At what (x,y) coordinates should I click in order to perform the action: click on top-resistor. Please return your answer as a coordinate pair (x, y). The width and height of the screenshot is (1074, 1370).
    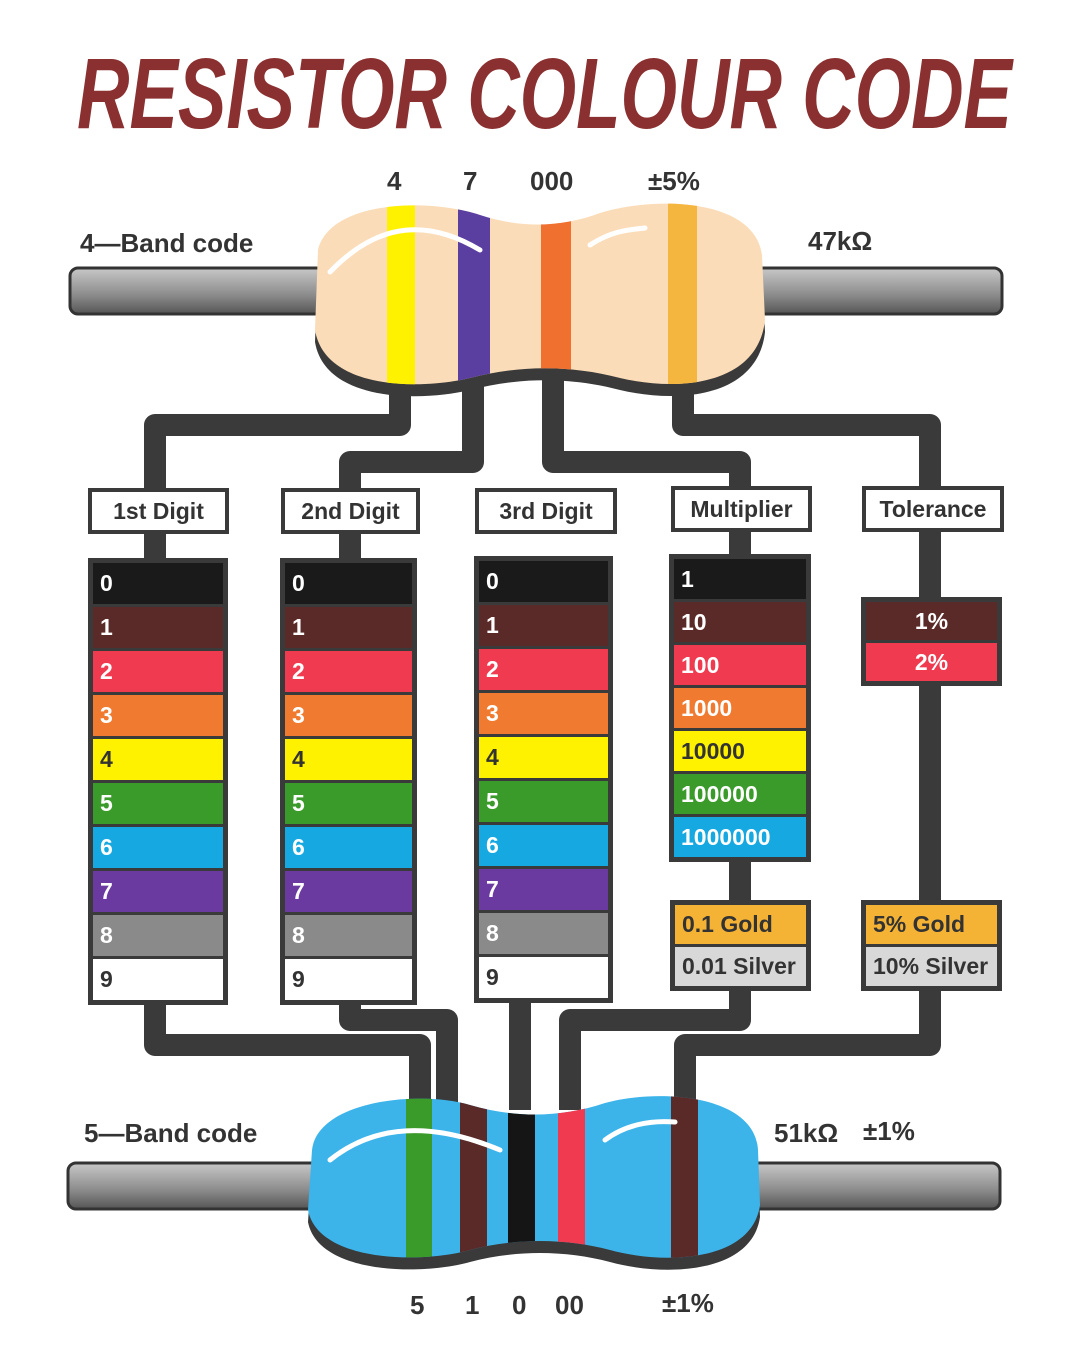
    Looking at the image, I should click on (536, 300).